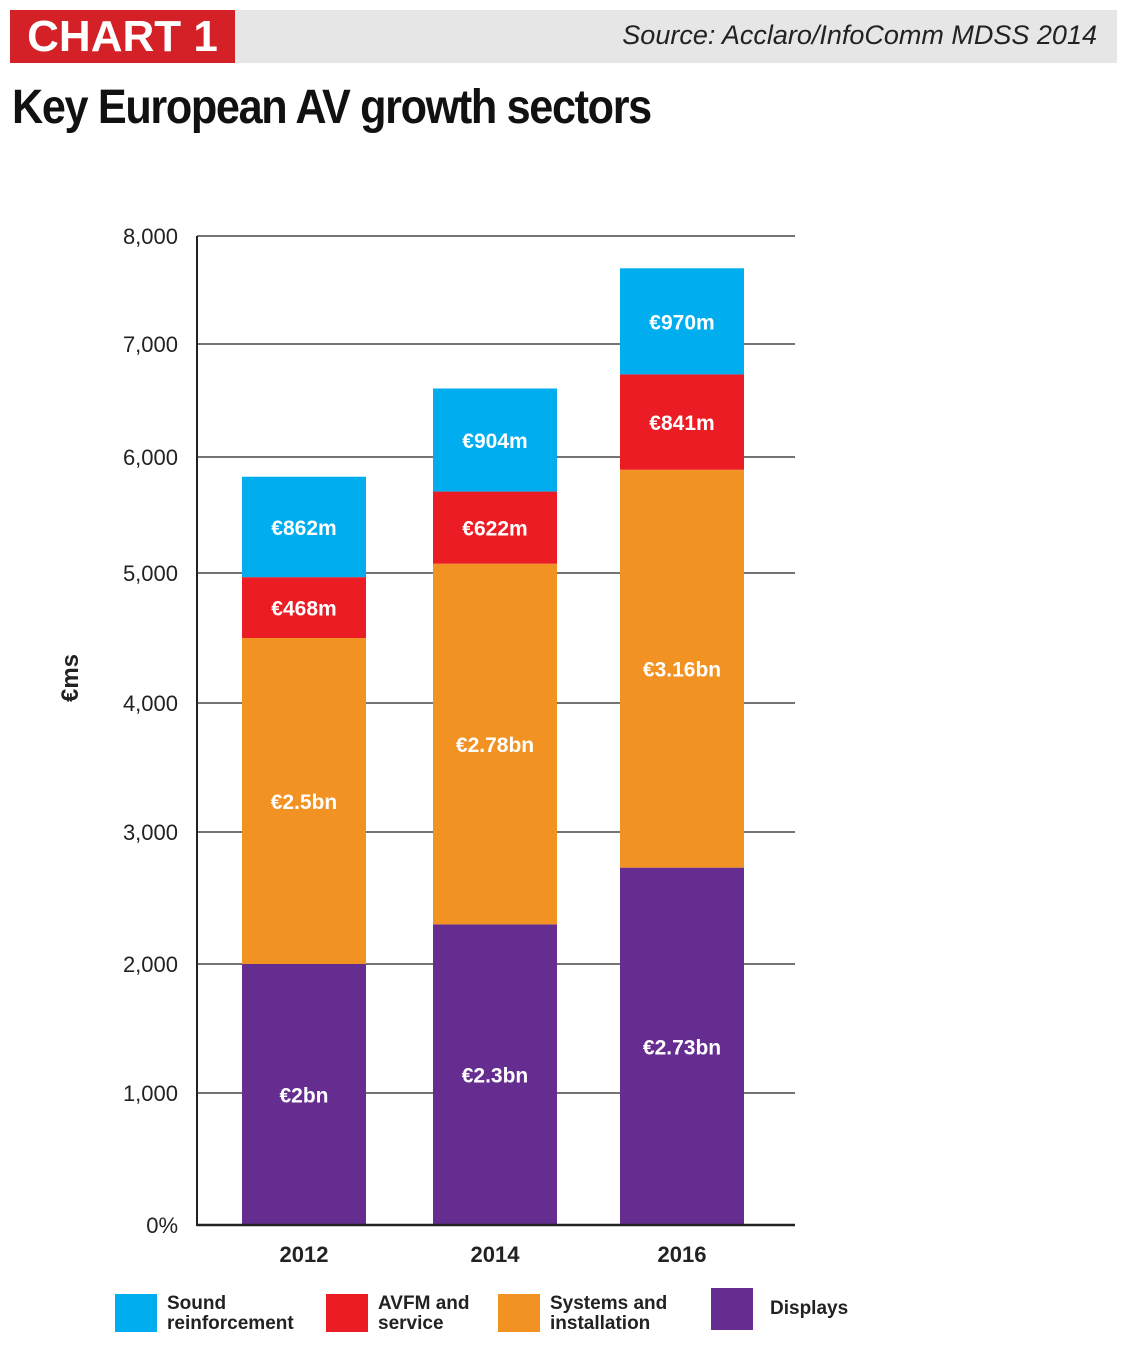 This screenshot has width=1135, height=1357. Describe the element at coordinates (122, 36) in the screenshot. I see `chart-badge: CHART 1` at that location.